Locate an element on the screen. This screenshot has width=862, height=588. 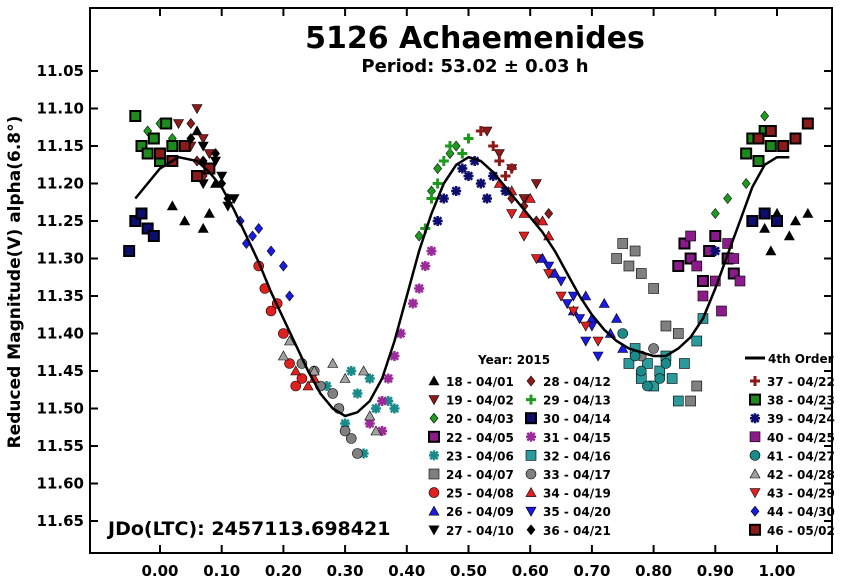
x-tick-label: 0.30 is located at coordinates (345, 571).